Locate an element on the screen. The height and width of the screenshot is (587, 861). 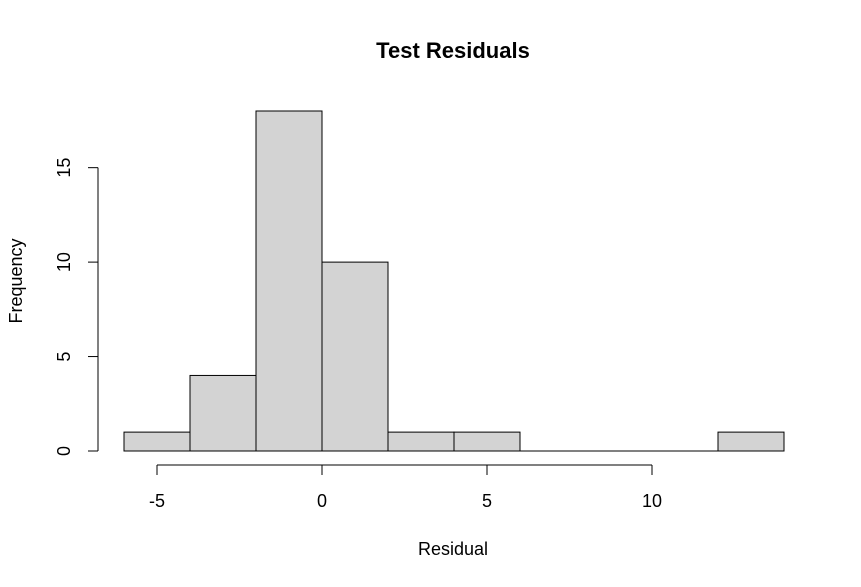
y-axis-label: Frequency is located at coordinates (16, 280).